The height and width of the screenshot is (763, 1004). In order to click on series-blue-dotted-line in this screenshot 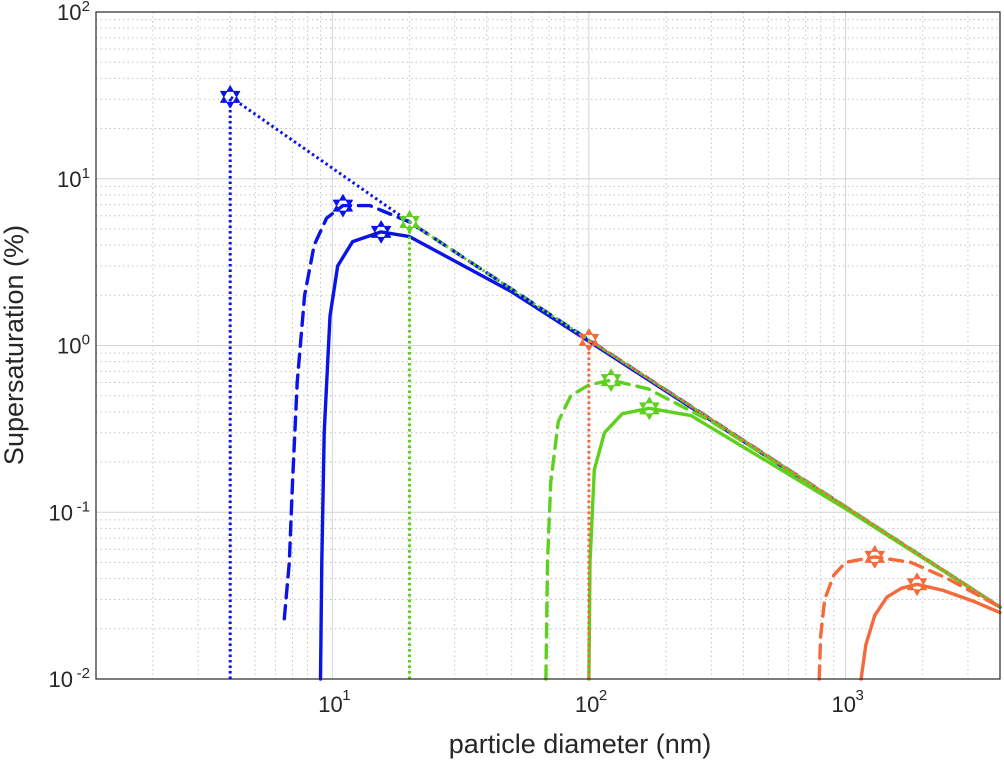, I will do `click(319, 387)`.